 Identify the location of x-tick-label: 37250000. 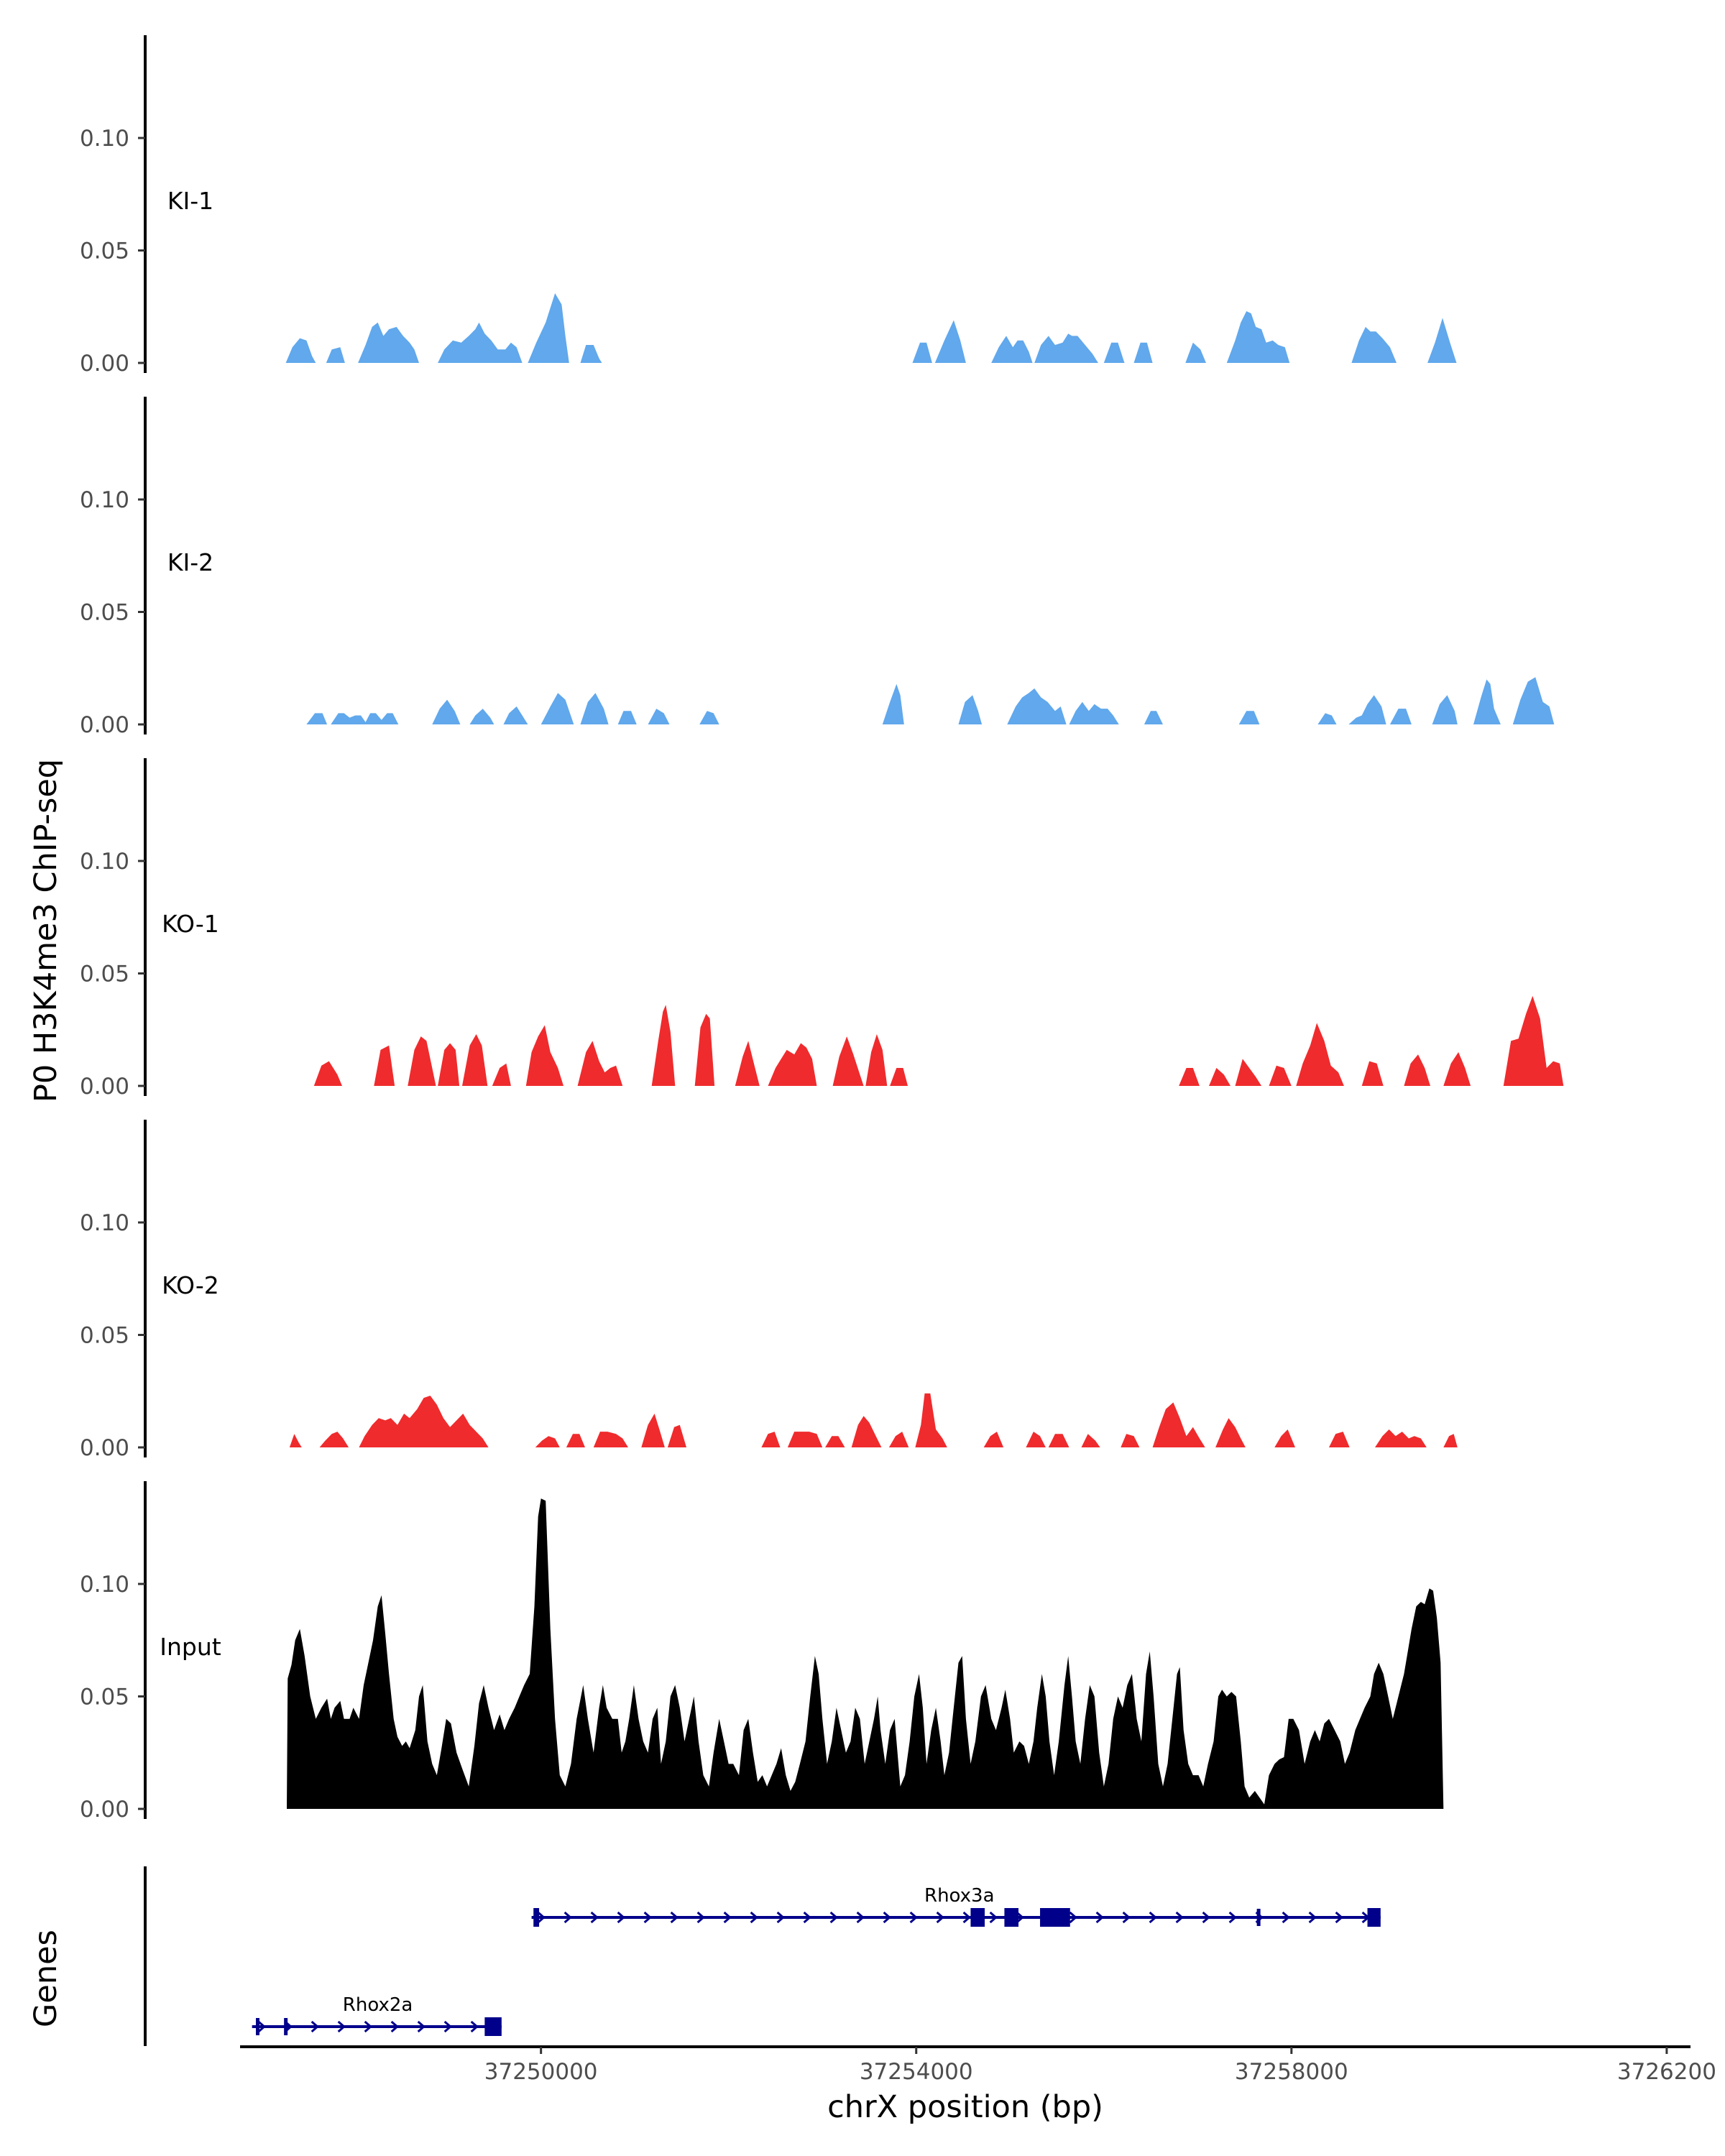
(541, 2072).